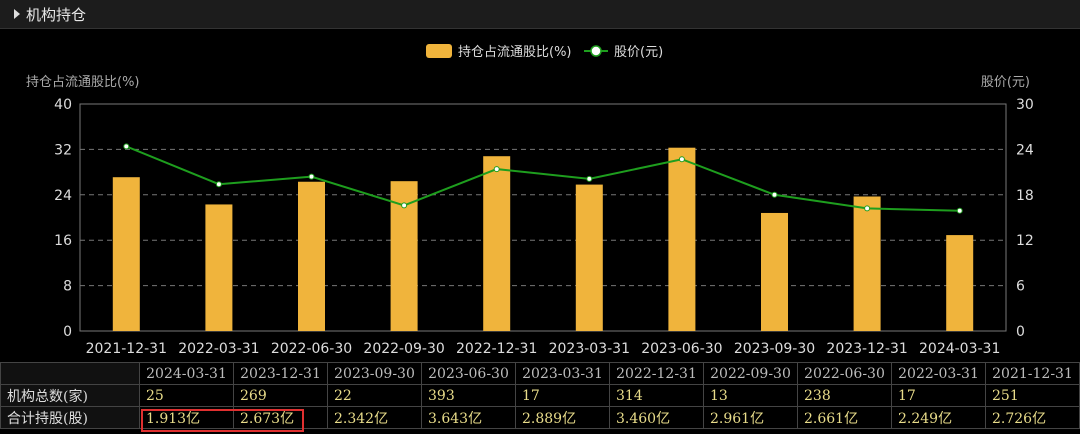 The width and height of the screenshot is (1080, 434). I want to click on y-left-tick-label: 16, so click(63, 241).